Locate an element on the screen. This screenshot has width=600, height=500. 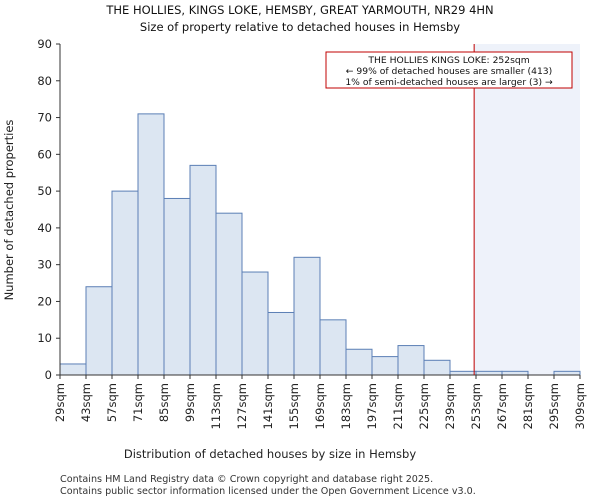
y-tick-label: 30 is located at coordinates (44, 265).